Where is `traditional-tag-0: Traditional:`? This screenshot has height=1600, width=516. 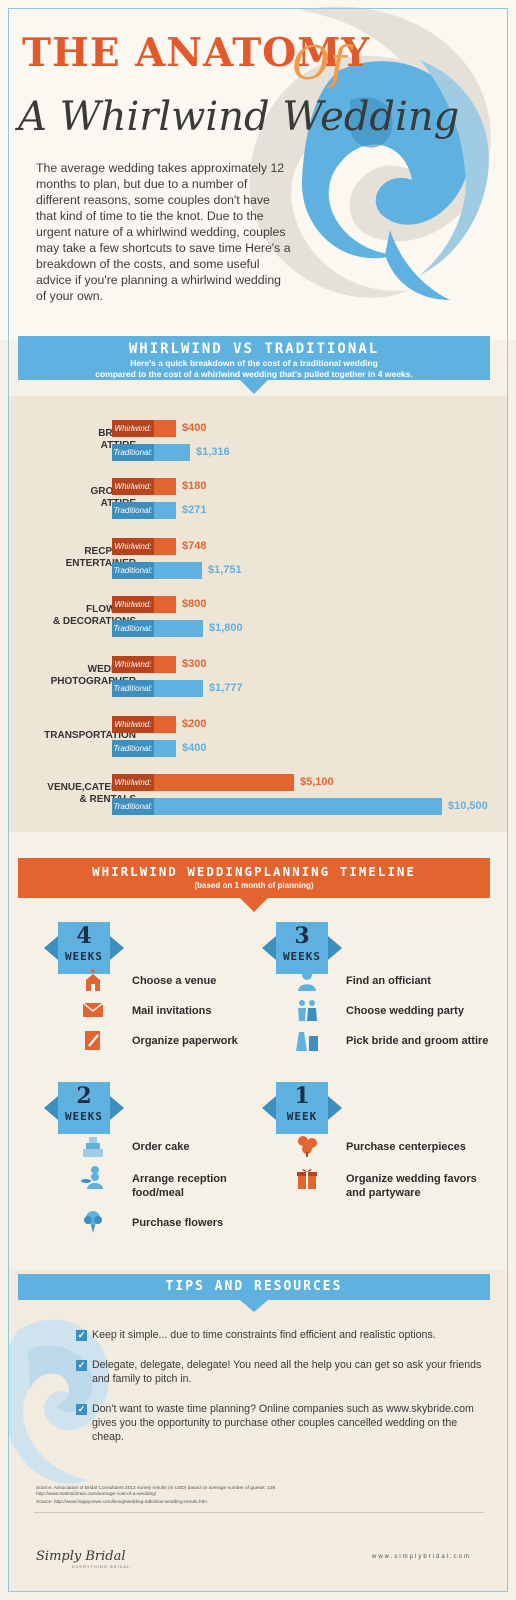 traditional-tag-0: Traditional: is located at coordinates (133, 452).